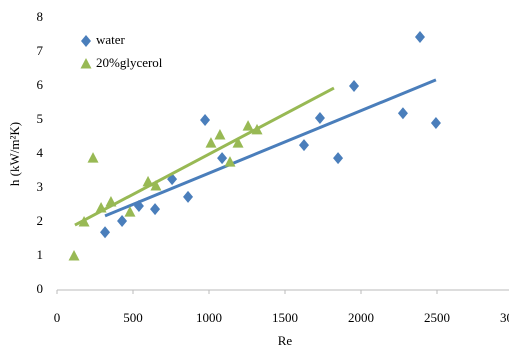  What do you see at coordinates (40, 220) in the screenshot?
I see `y-tick-label: 2` at bounding box center [40, 220].